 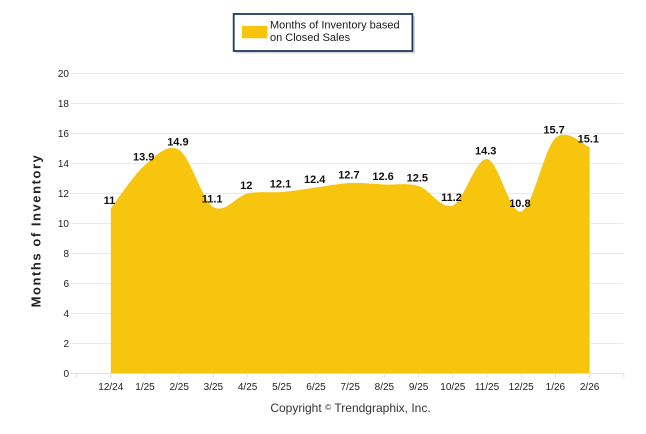 I want to click on svg-text: 8, so click(x=66, y=254).